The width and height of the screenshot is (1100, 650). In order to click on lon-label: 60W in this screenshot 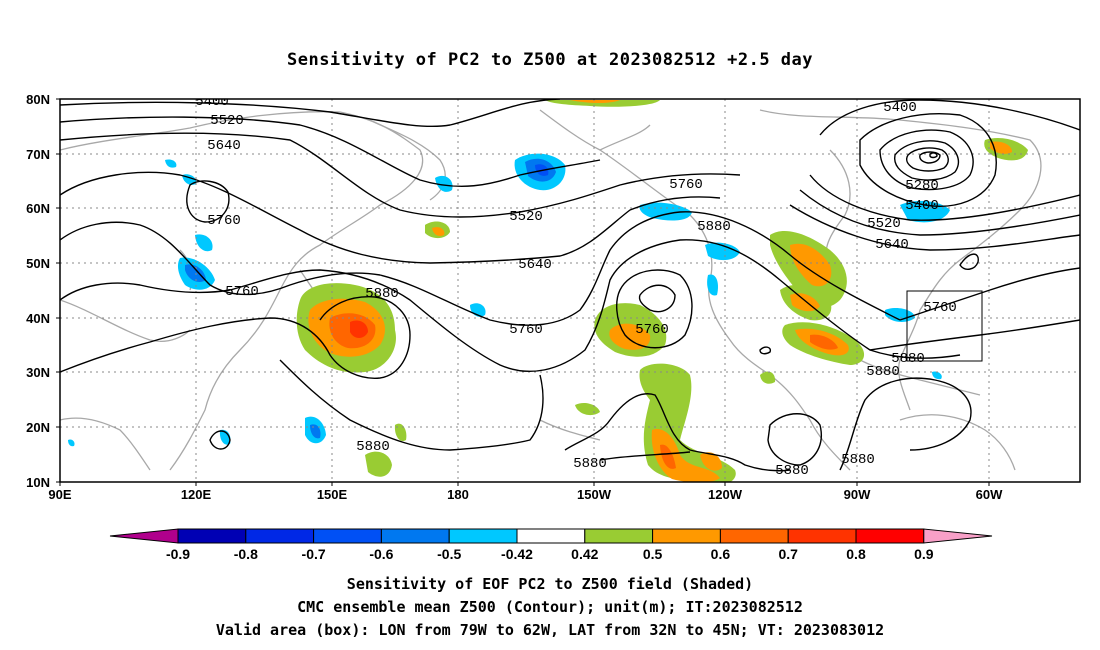, I will do `click(989, 494)`.